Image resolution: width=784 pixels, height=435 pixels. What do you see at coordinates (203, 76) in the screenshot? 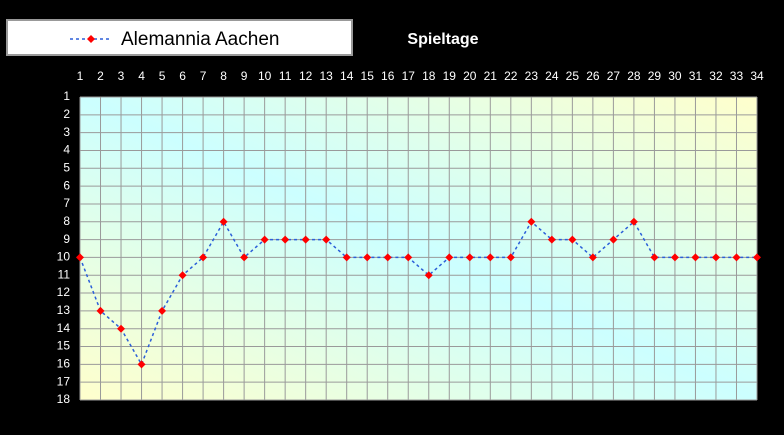
I see `x-tick-label: 7` at bounding box center [203, 76].